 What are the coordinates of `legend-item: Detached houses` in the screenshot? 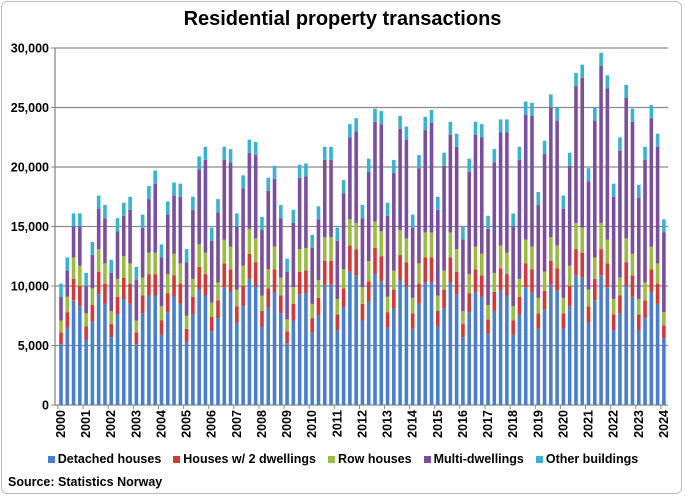 It's located at (104, 459).